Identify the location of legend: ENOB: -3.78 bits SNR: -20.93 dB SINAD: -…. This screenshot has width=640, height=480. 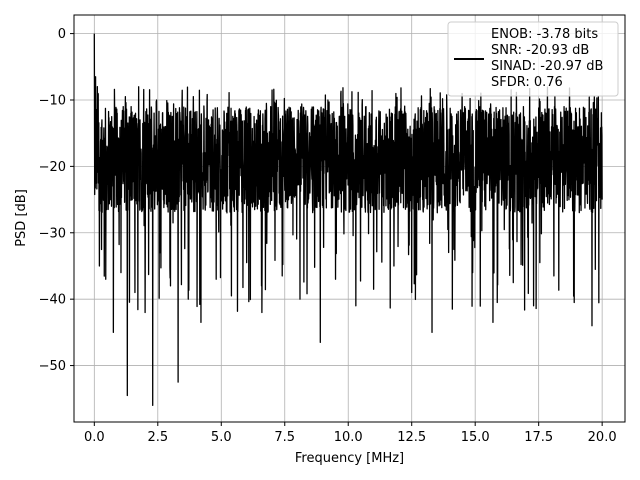
(533, 59).